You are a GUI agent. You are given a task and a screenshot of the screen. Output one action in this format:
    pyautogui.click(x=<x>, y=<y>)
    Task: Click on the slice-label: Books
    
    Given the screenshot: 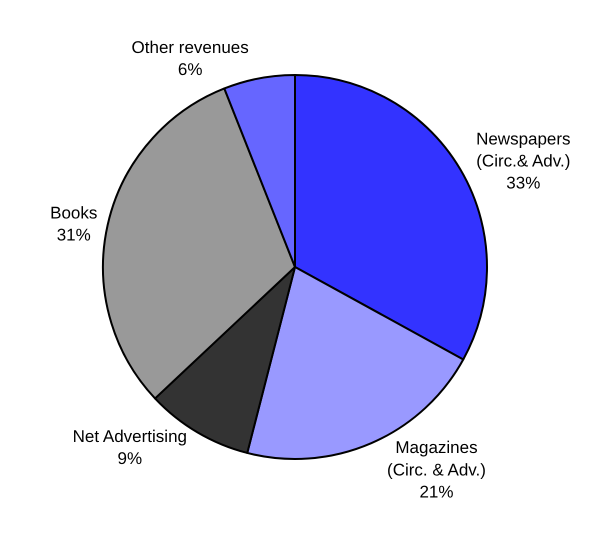 What is the action you would take?
    pyautogui.click(x=74, y=213)
    